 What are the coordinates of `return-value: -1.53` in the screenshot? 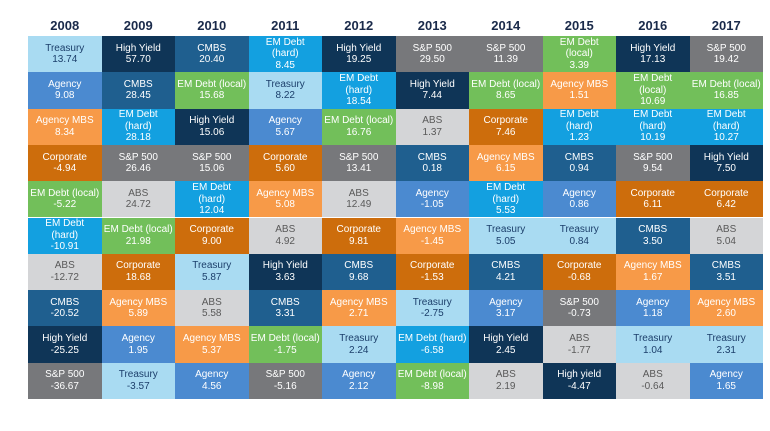 It's located at (432, 277).